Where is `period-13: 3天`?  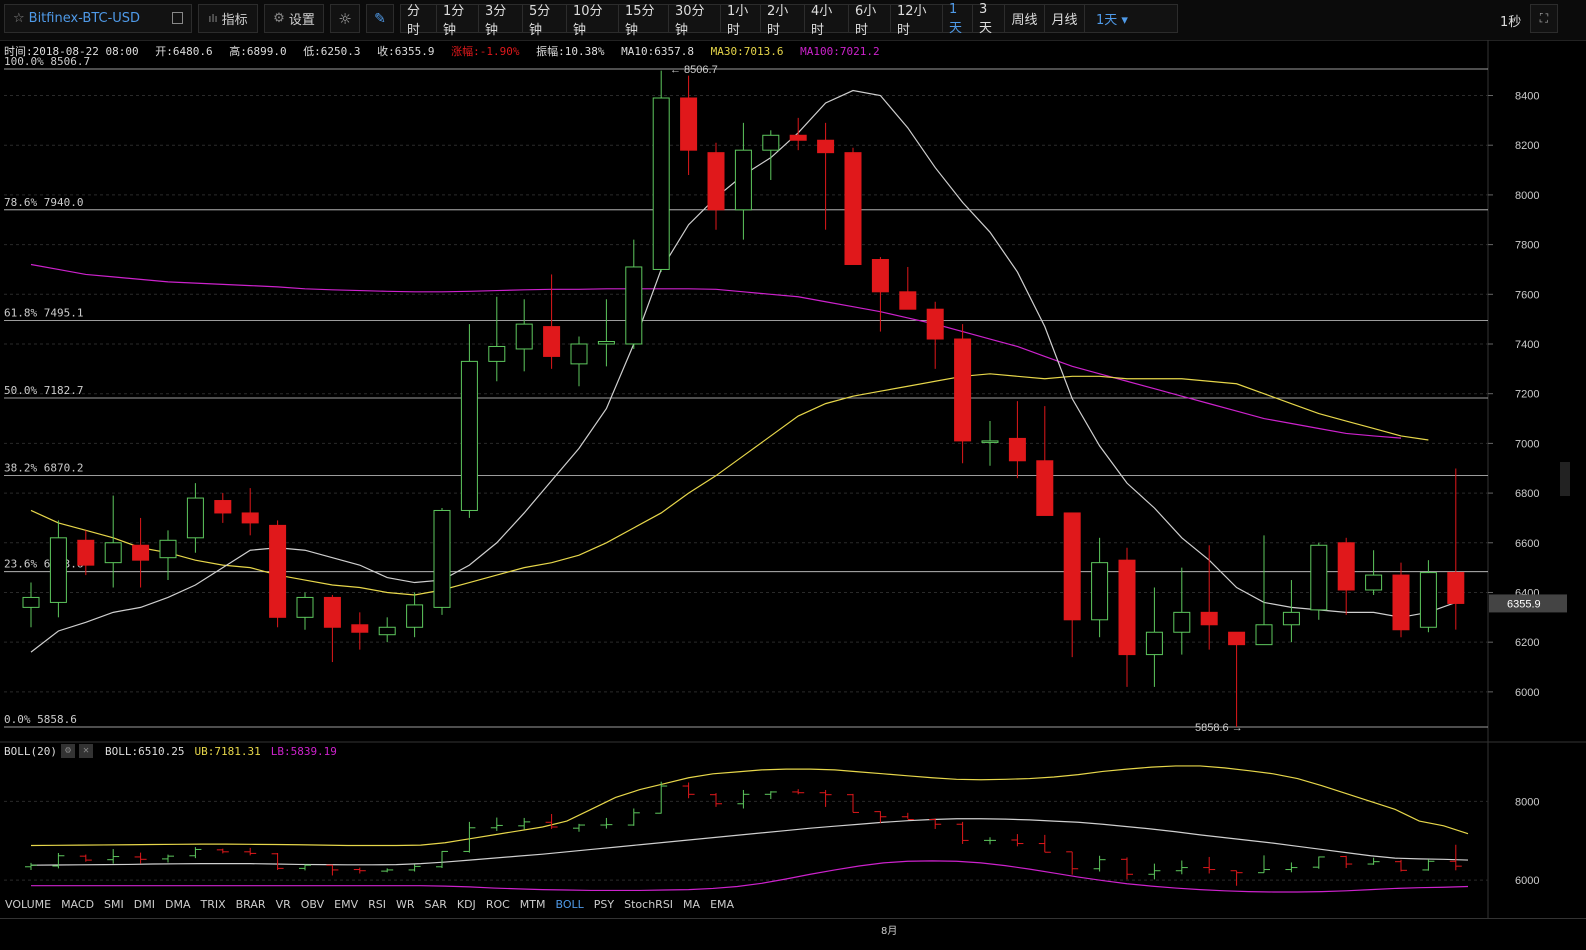
period-13: 3天 is located at coordinates (989, 19).